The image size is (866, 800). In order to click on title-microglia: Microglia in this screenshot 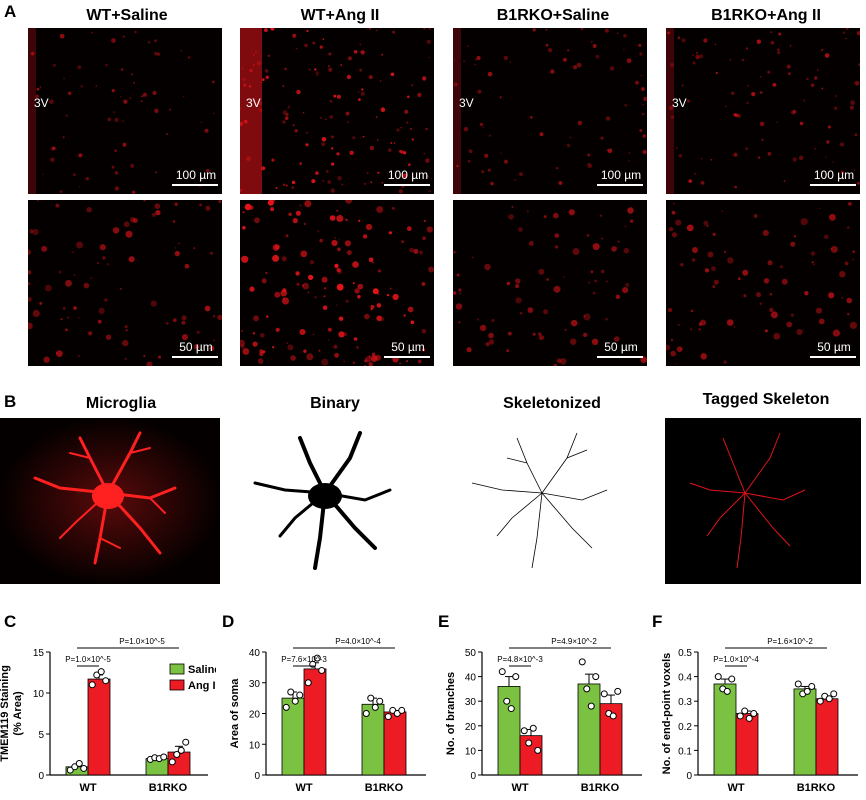, I will do `click(121, 403)`.